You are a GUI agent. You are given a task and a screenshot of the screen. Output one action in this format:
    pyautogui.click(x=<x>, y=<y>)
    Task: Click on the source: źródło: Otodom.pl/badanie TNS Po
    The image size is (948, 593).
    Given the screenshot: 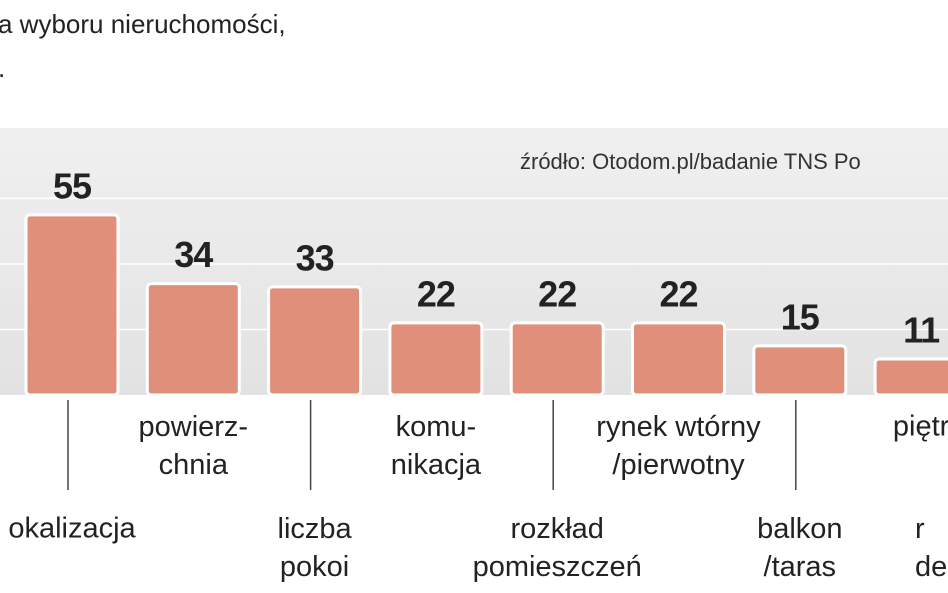 What is the action you would take?
    pyautogui.click(x=690, y=161)
    